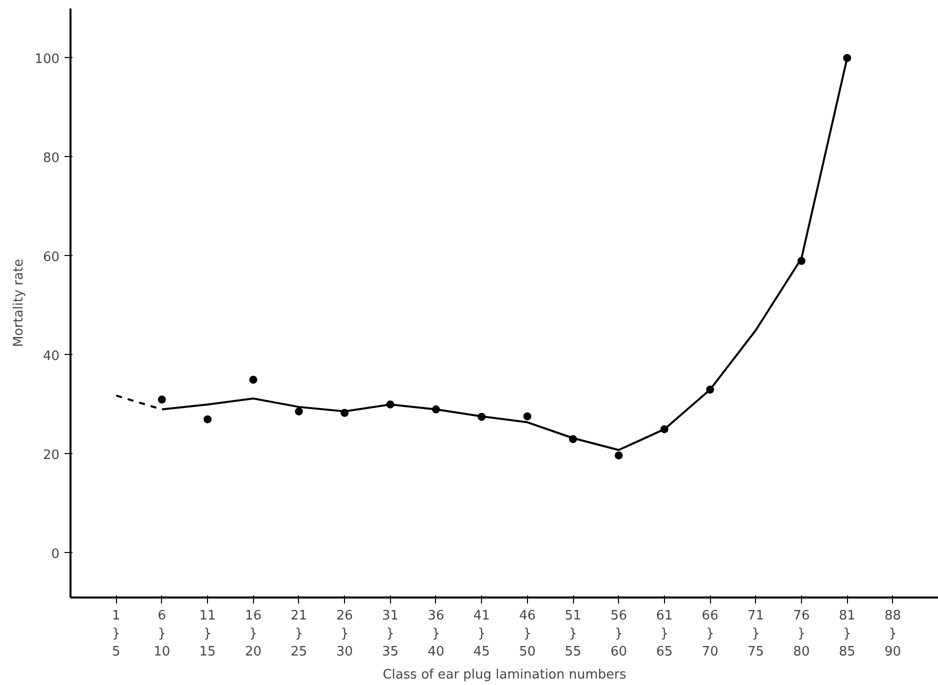  I want to click on x-tick-label: 71 } 75, so click(755, 634).